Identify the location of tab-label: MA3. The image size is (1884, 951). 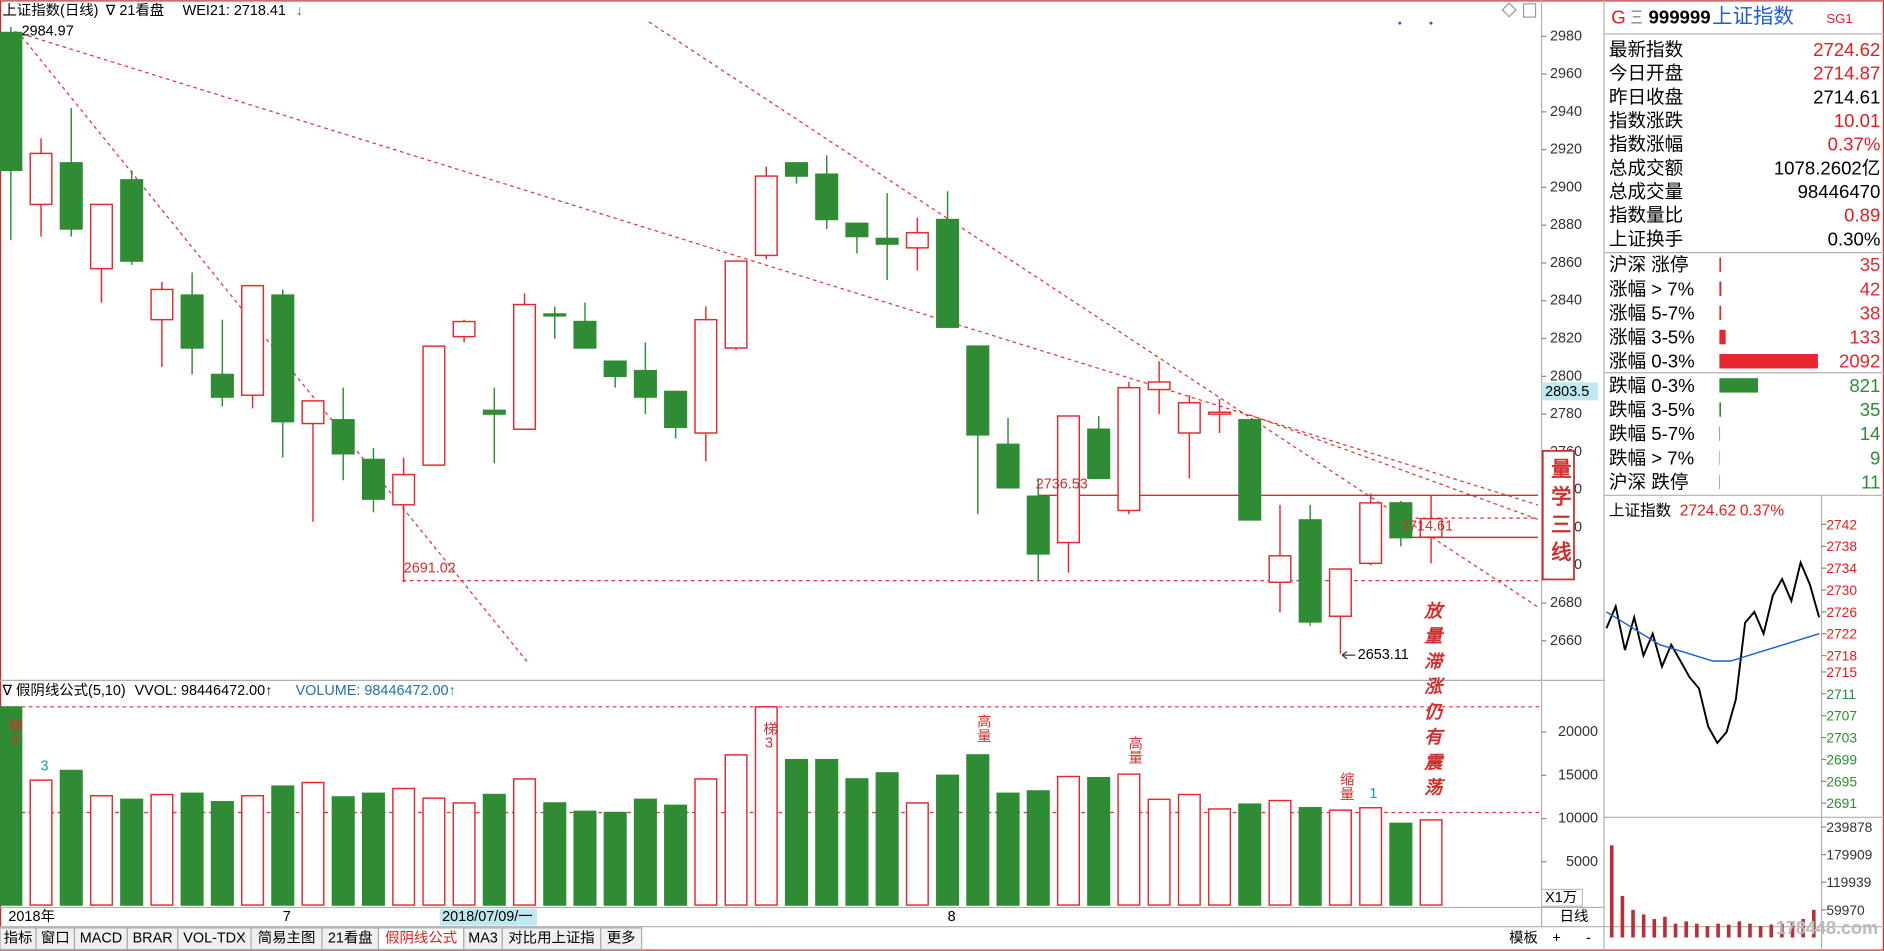
(483, 939).